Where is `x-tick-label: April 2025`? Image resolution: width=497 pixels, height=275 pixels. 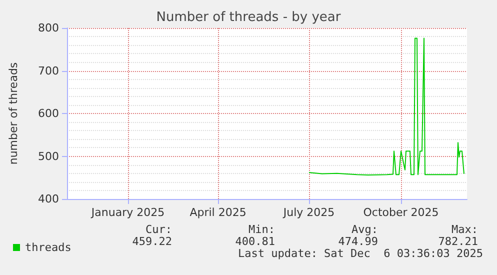 x-tick-label: April 2025 is located at coordinates (218, 212).